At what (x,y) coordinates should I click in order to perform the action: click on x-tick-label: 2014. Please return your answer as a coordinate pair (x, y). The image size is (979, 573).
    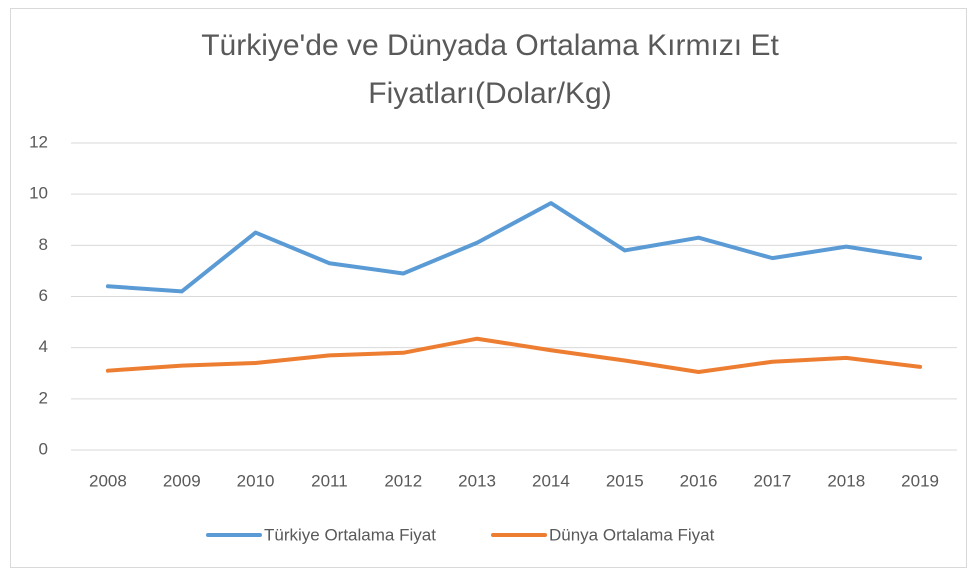
    Looking at the image, I should click on (551, 480).